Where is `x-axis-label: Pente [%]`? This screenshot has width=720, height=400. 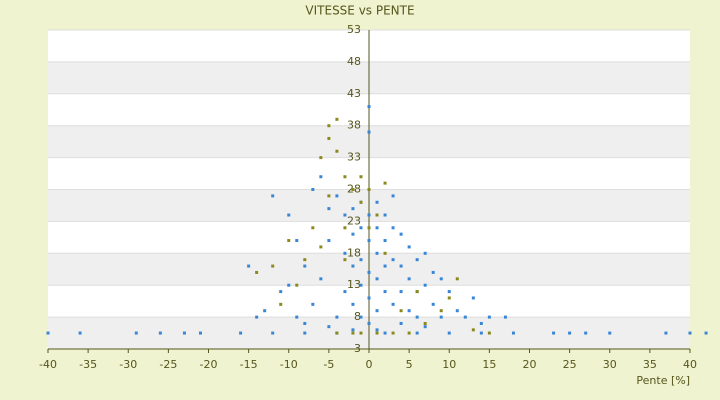 x-axis-label: Pente [%] is located at coordinates (663, 380).